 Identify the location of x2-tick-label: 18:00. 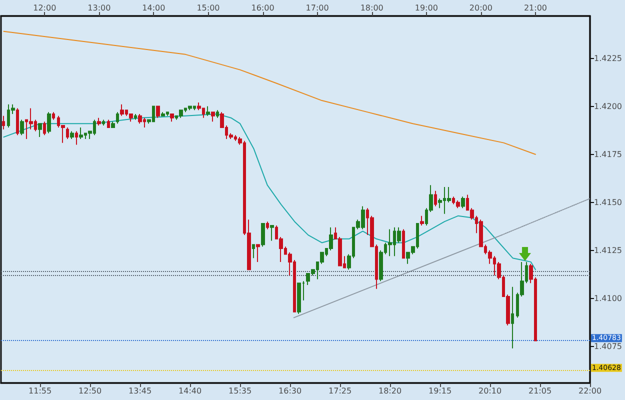
(372, 8).